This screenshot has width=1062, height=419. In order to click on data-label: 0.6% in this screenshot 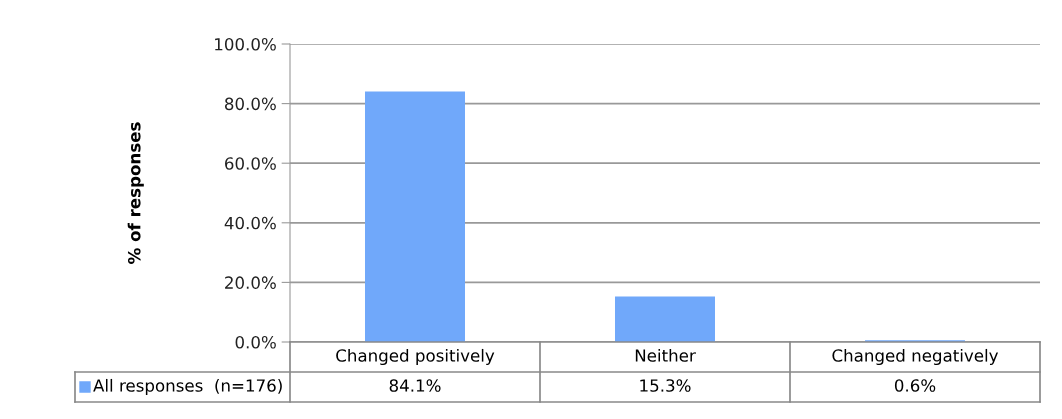, I will do `click(915, 385)`.